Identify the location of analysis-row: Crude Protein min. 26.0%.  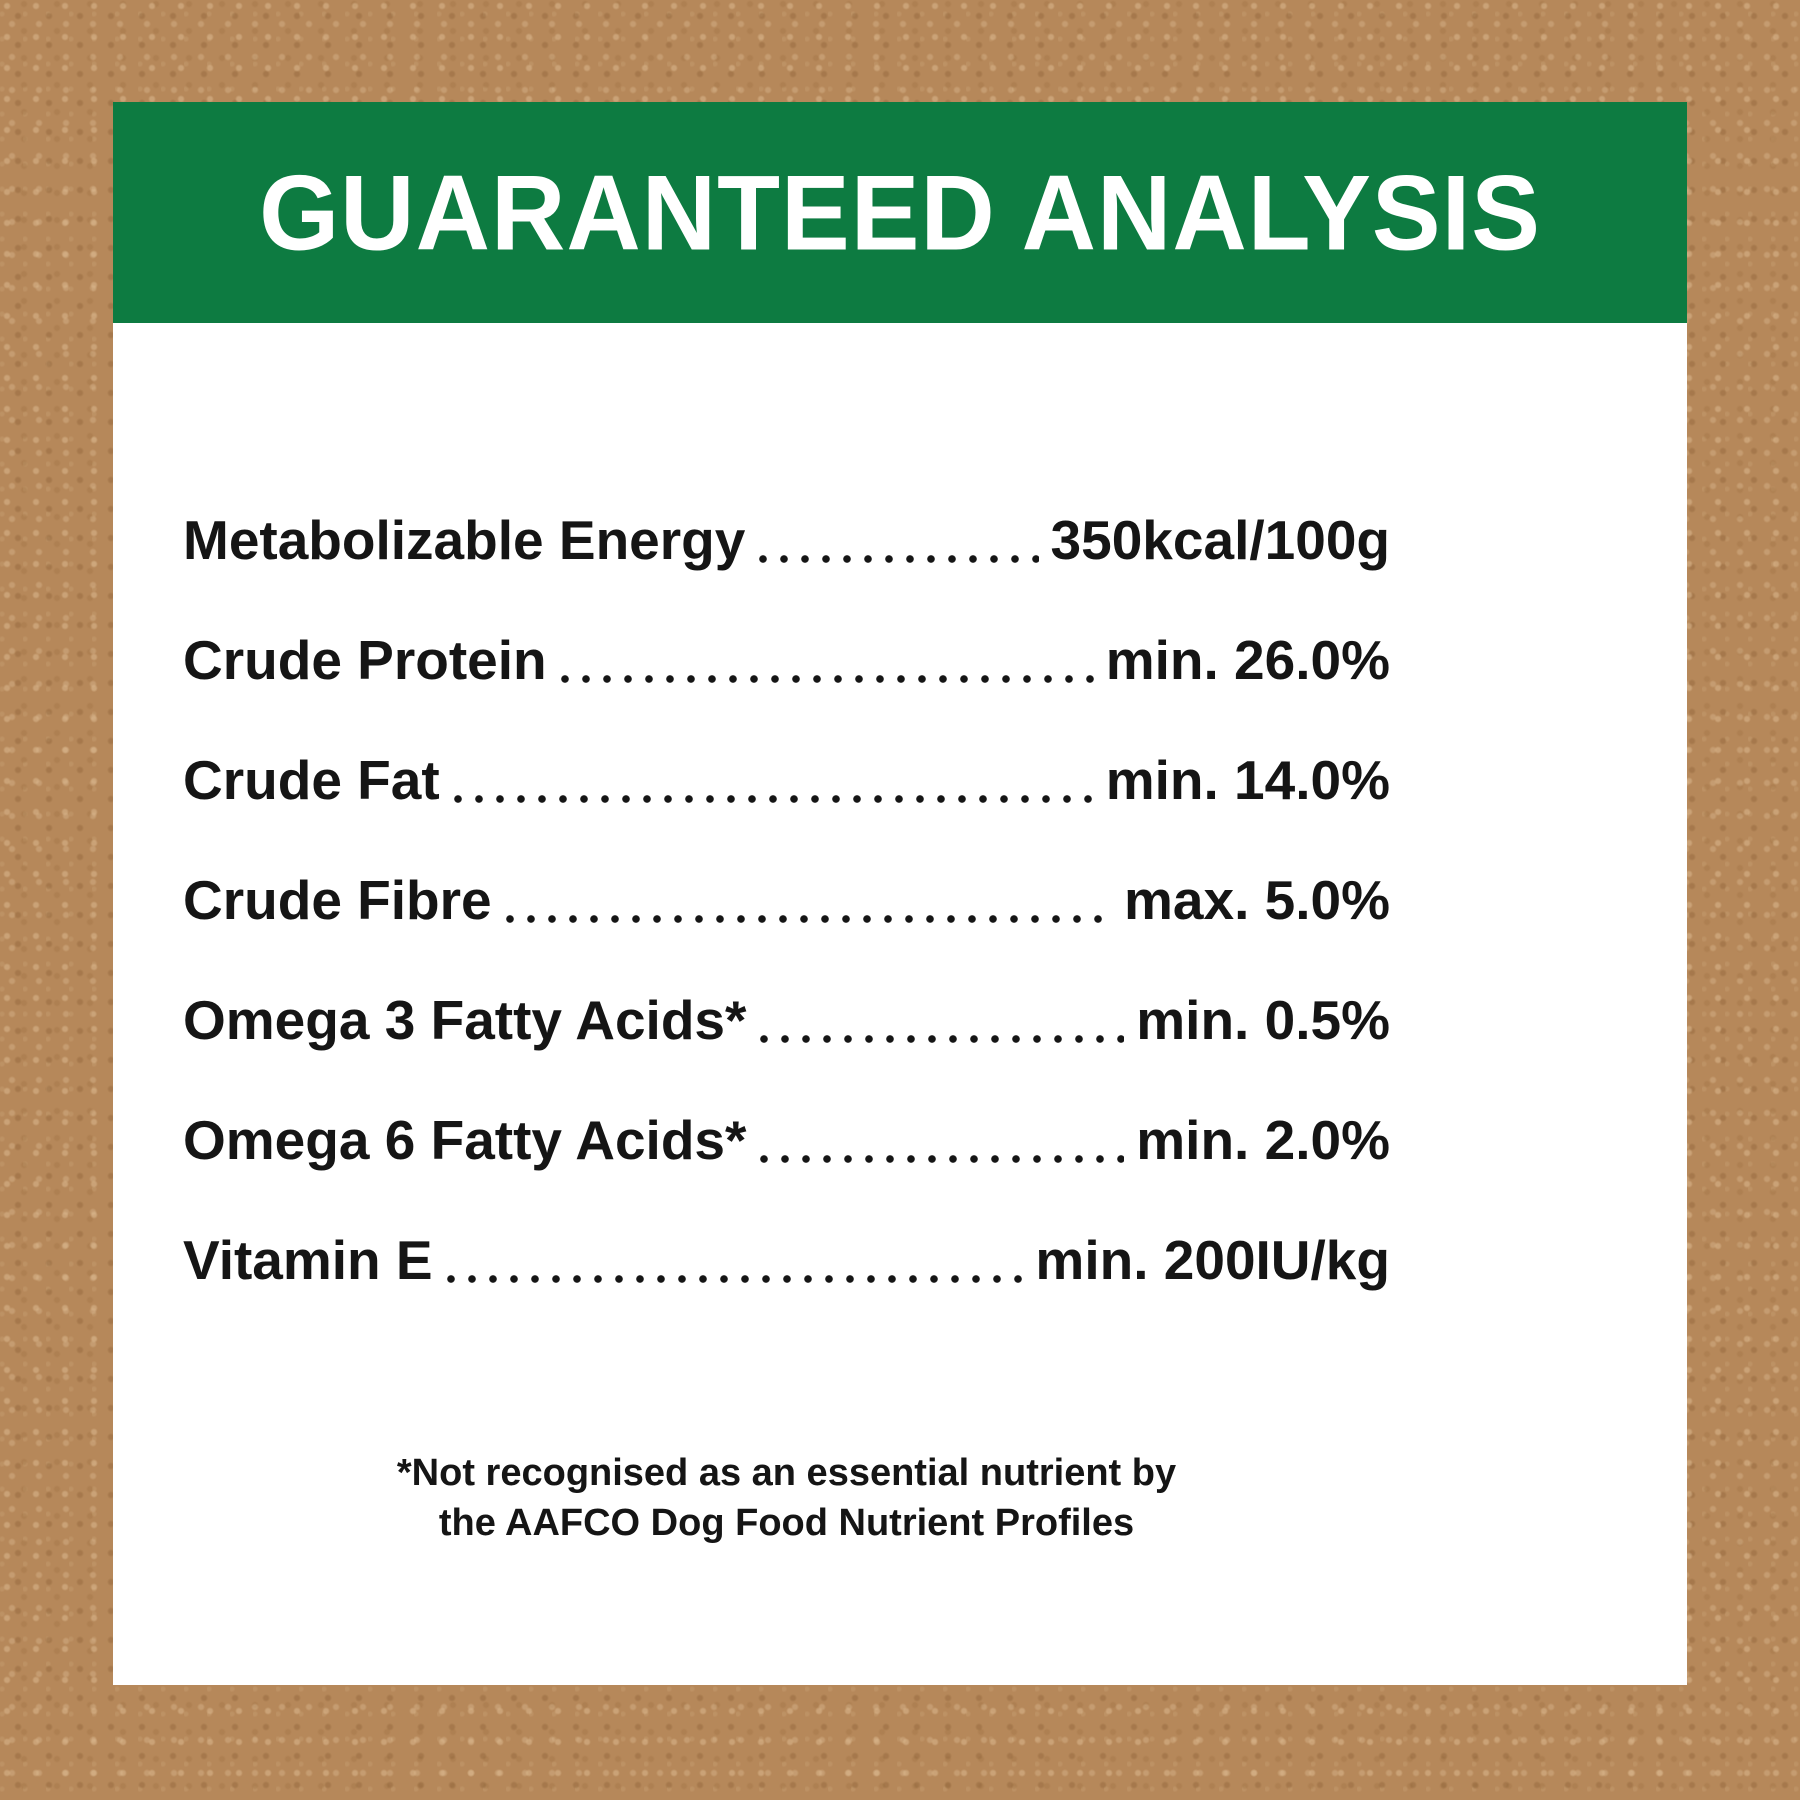
(786, 660).